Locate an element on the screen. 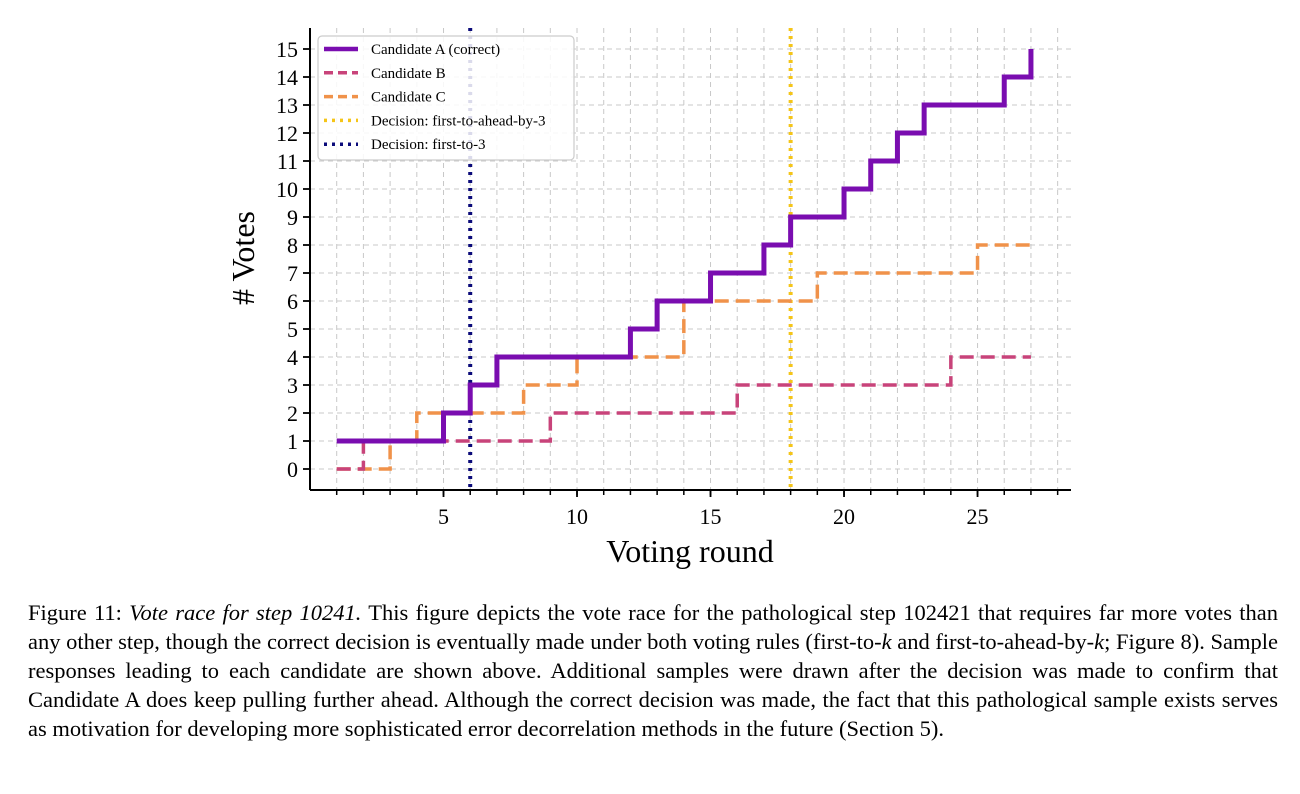 This screenshot has height=794, width=1300. caption-label: Figure 11: is located at coordinates (75, 612).